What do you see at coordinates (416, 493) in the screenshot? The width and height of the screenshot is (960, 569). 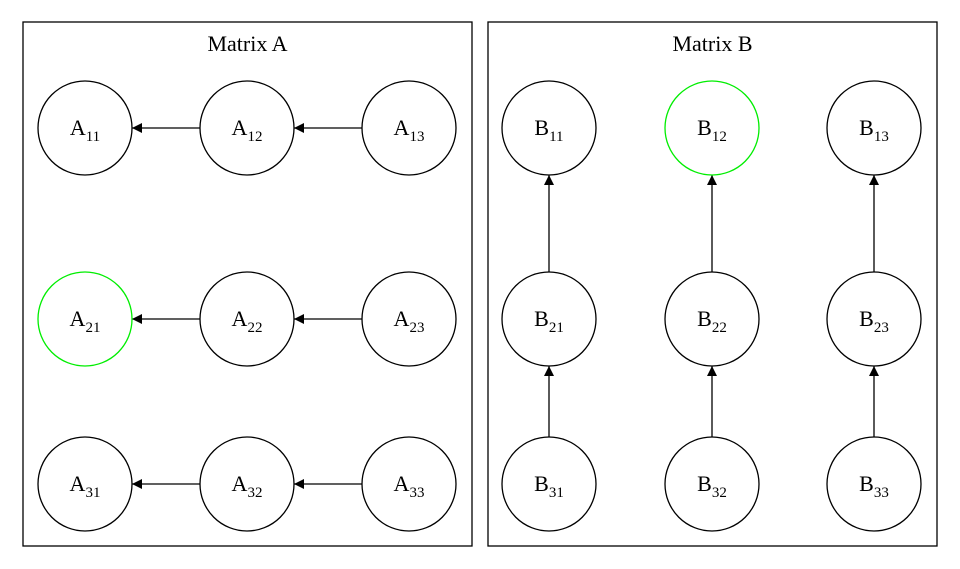 I see `node-a33-subscript: 33` at bounding box center [416, 493].